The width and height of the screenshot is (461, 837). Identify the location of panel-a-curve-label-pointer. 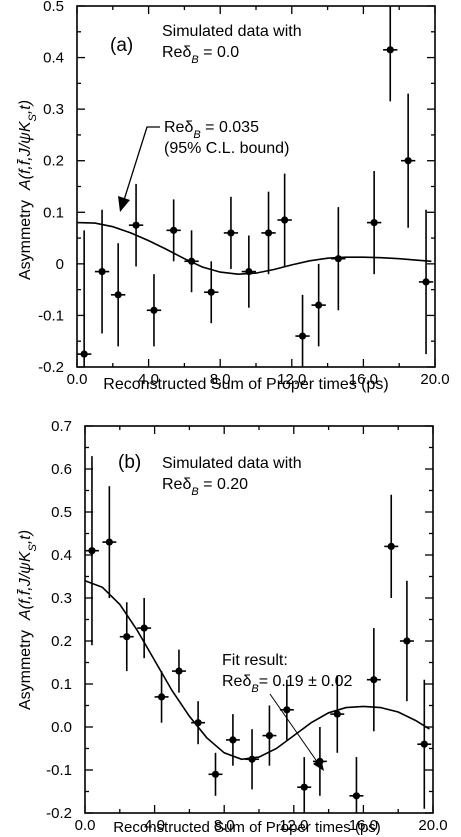
(141, 163).